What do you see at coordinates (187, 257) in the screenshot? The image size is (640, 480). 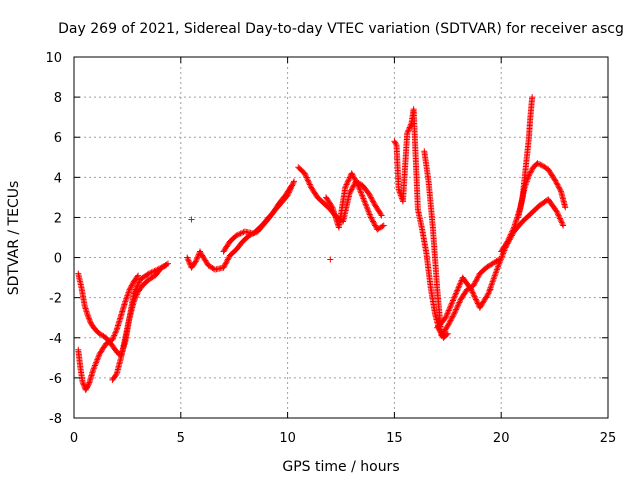 I see `data-point-arc4` at bounding box center [187, 257].